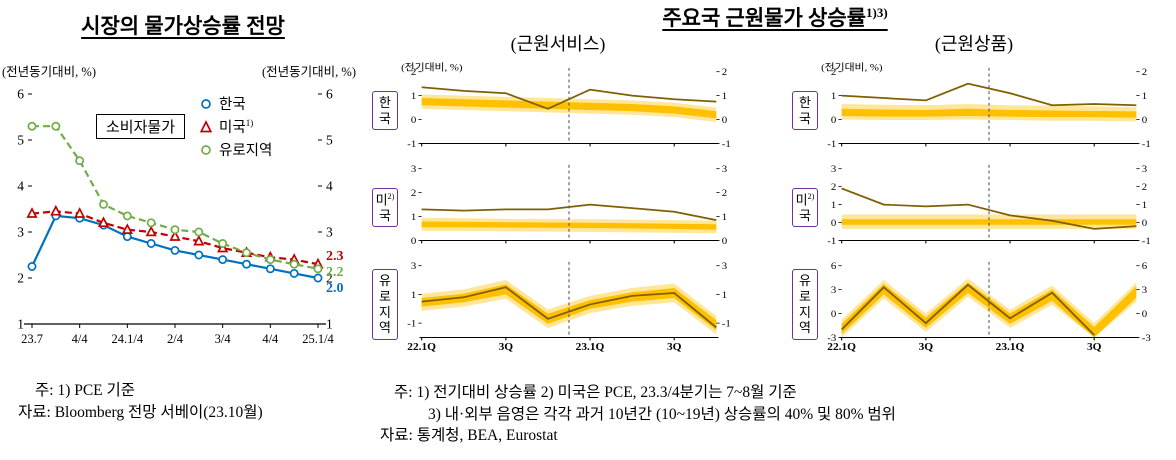 The image size is (1176, 460). I want to click on svg-text: 5, so click(20, 140).